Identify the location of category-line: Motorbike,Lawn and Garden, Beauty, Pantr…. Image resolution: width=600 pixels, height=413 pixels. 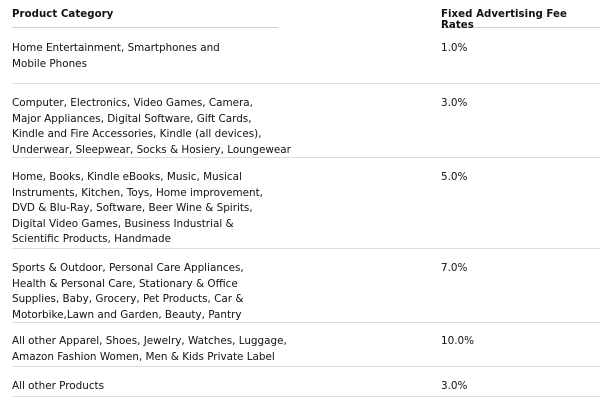
(127, 314).